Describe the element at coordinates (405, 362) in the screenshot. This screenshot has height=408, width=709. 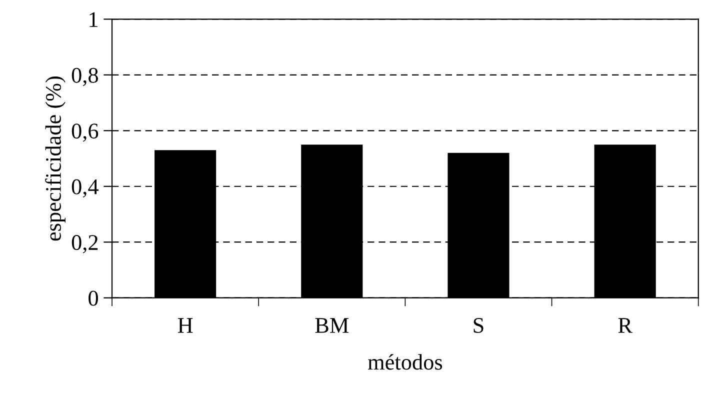
I see `x-axis-title: métodos` at that location.